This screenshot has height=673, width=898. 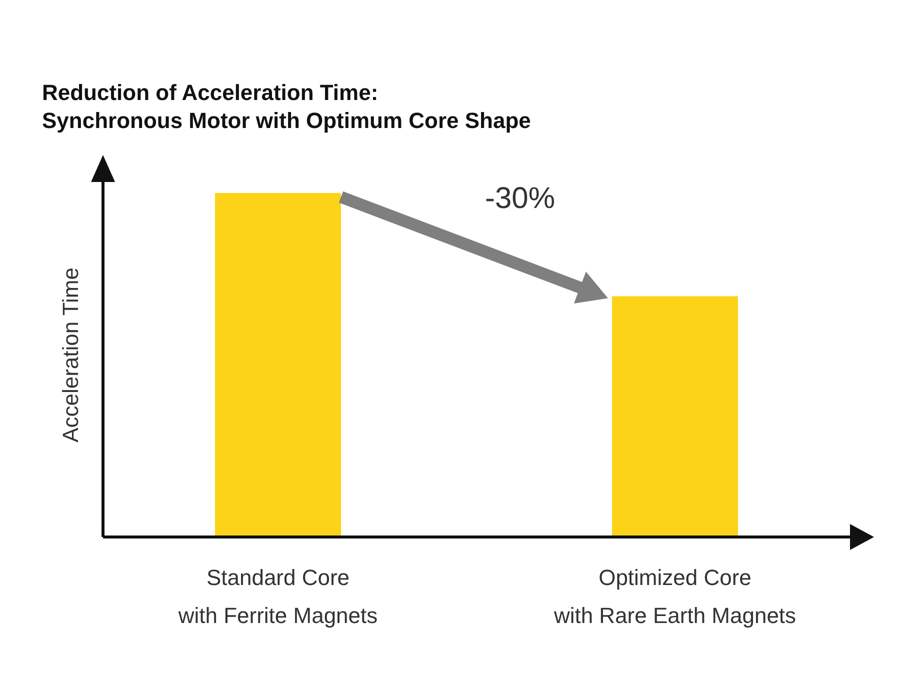 What do you see at coordinates (520, 198) in the screenshot?
I see `annotation: -30%` at bounding box center [520, 198].